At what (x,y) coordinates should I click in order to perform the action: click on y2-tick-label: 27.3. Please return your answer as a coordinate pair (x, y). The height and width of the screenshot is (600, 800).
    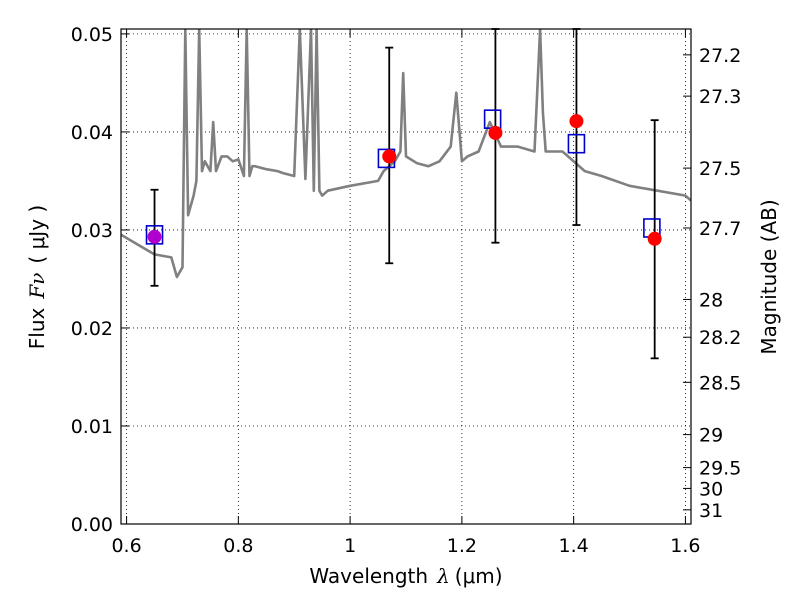
    Looking at the image, I should click on (720, 97).